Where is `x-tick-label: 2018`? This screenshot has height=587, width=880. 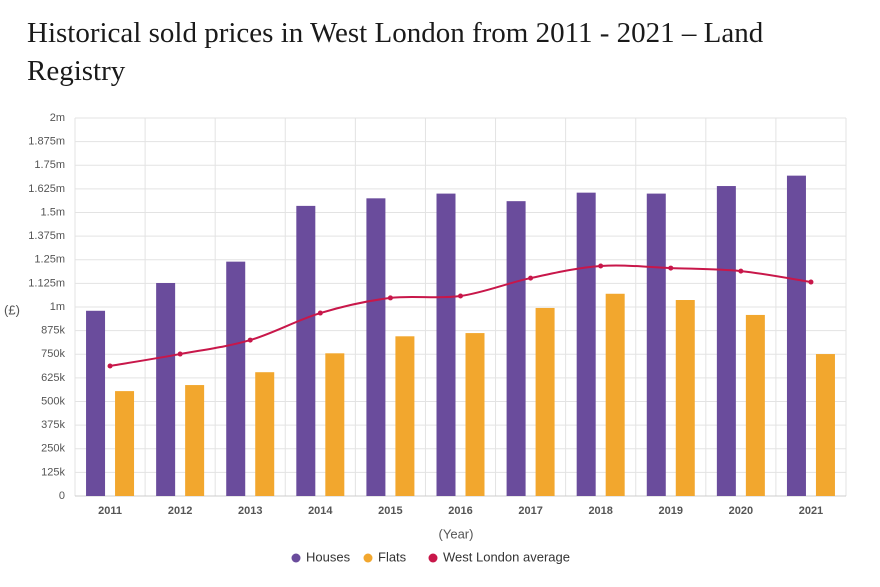 x-tick-label: 2018 is located at coordinates (600, 511).